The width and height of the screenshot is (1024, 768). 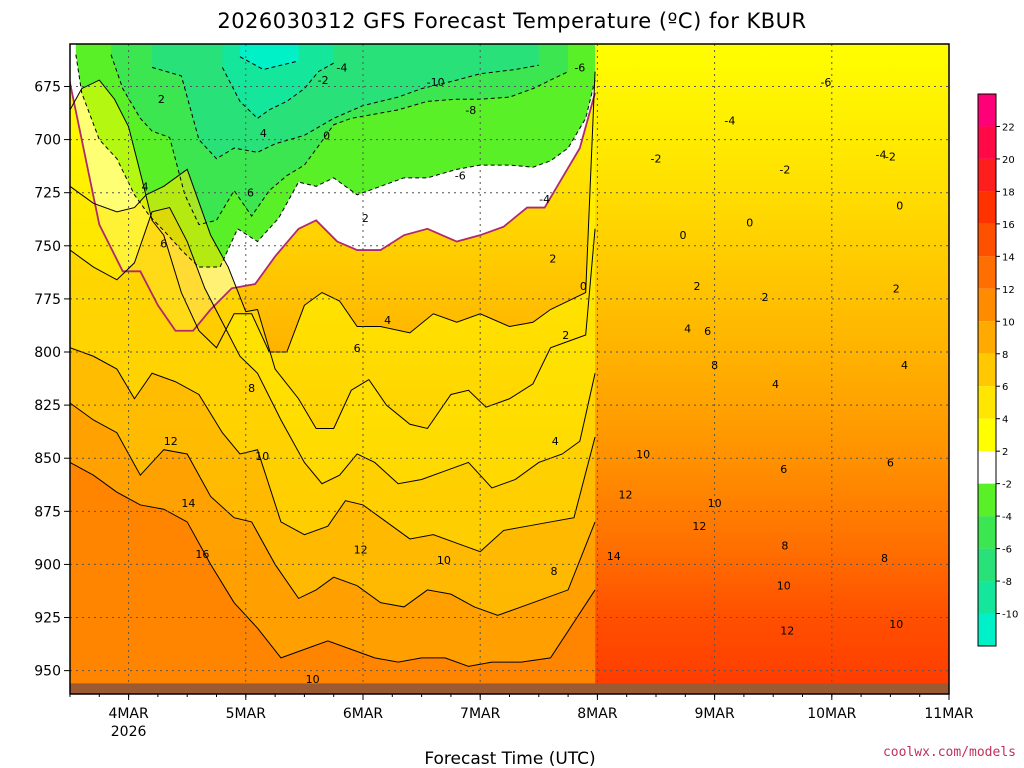 What do you see at coordinates (509, 688) in the screenshot?
I see `terrain-surface` at bounding box center [509, 688].